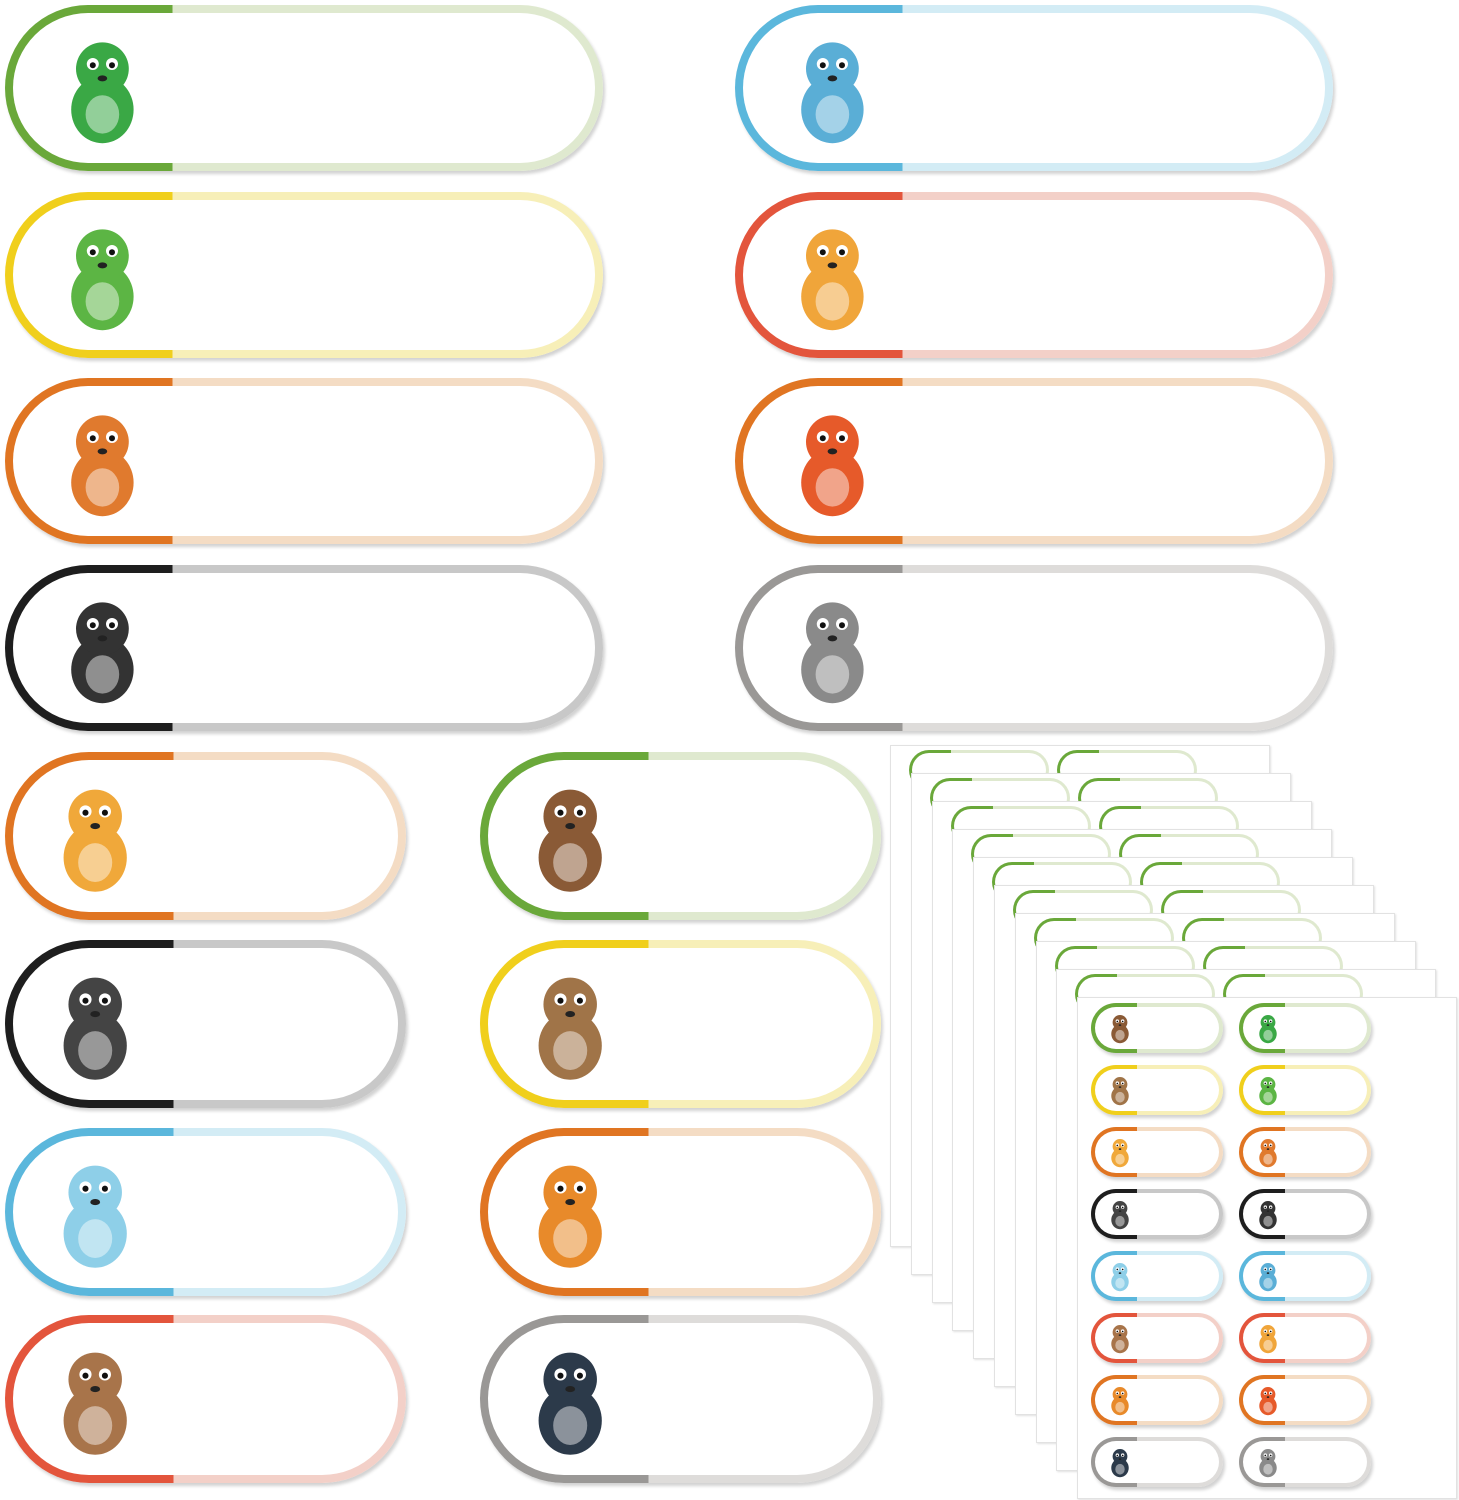 This screenshot has width=1459, height=1500. I want to click on medium-label-toucan, so click(680, 1399).